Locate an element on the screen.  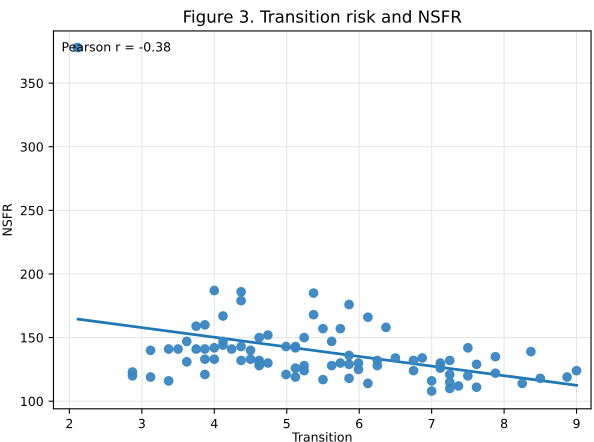
y-tick-label: 150 is located at coordinates (32, 338).